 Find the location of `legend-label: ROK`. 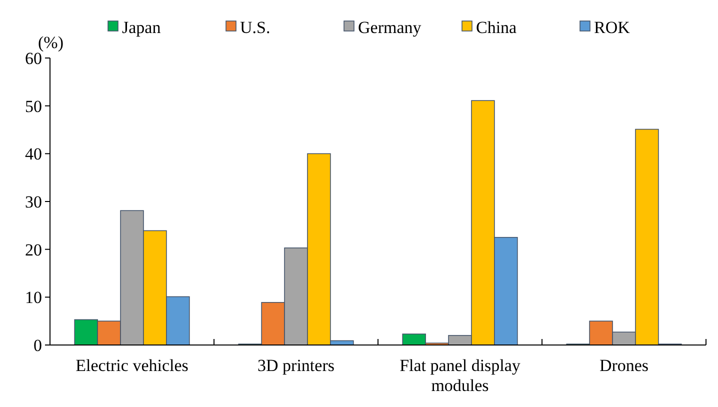

legend-label: ROK is located at coordinates (612, 28).